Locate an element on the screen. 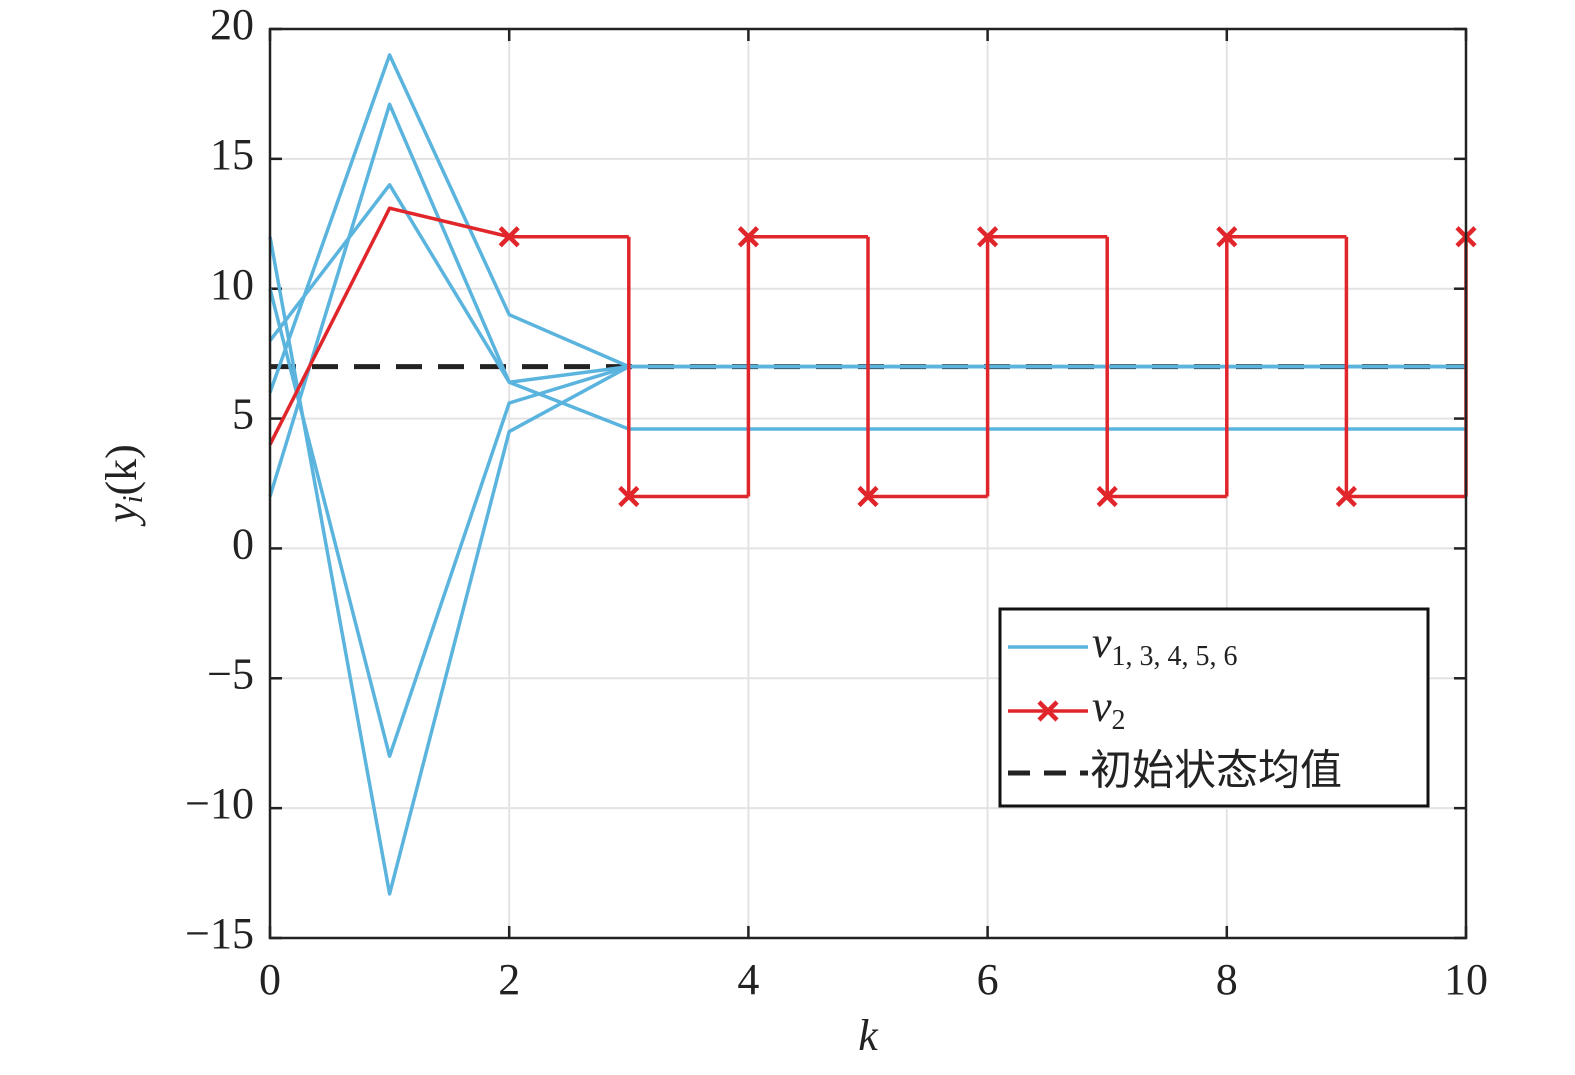 The image size is (1575, 1075). y-axis-label: yi(k) is located at coordinates (123, 485).